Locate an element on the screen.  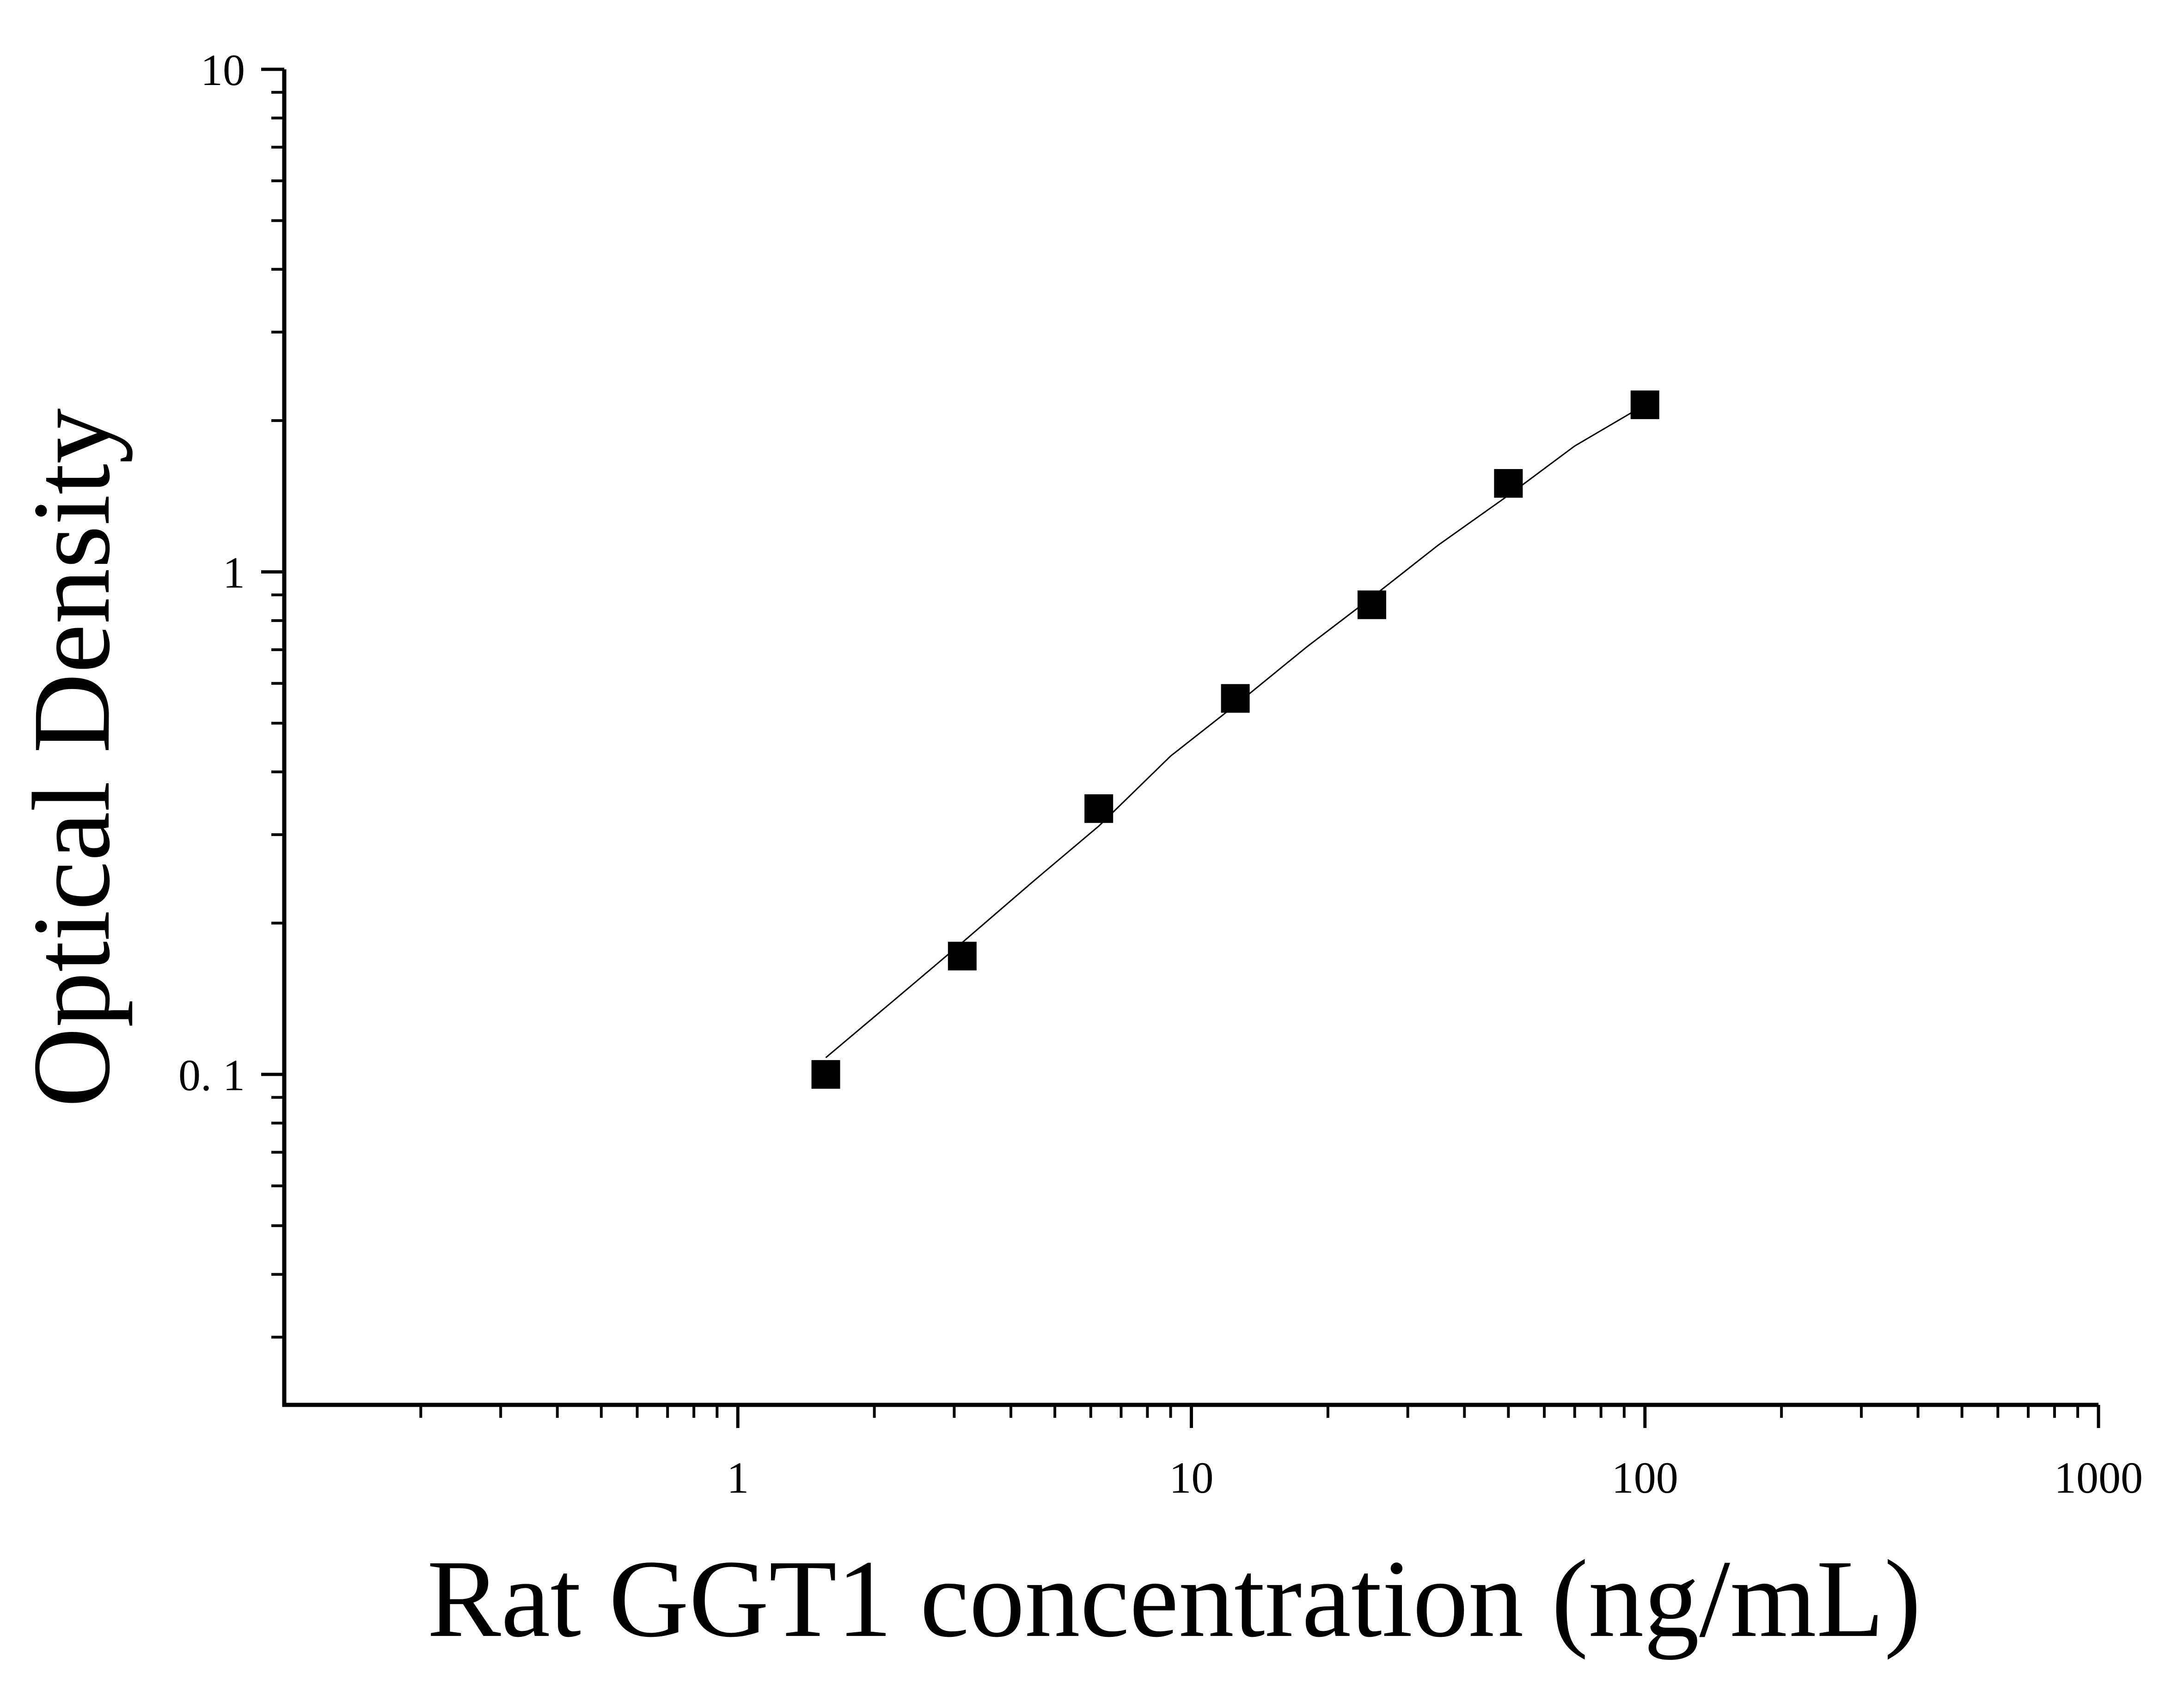
y-tick-labels: 0. 1 1 10 is located at coordinates (211, 572).